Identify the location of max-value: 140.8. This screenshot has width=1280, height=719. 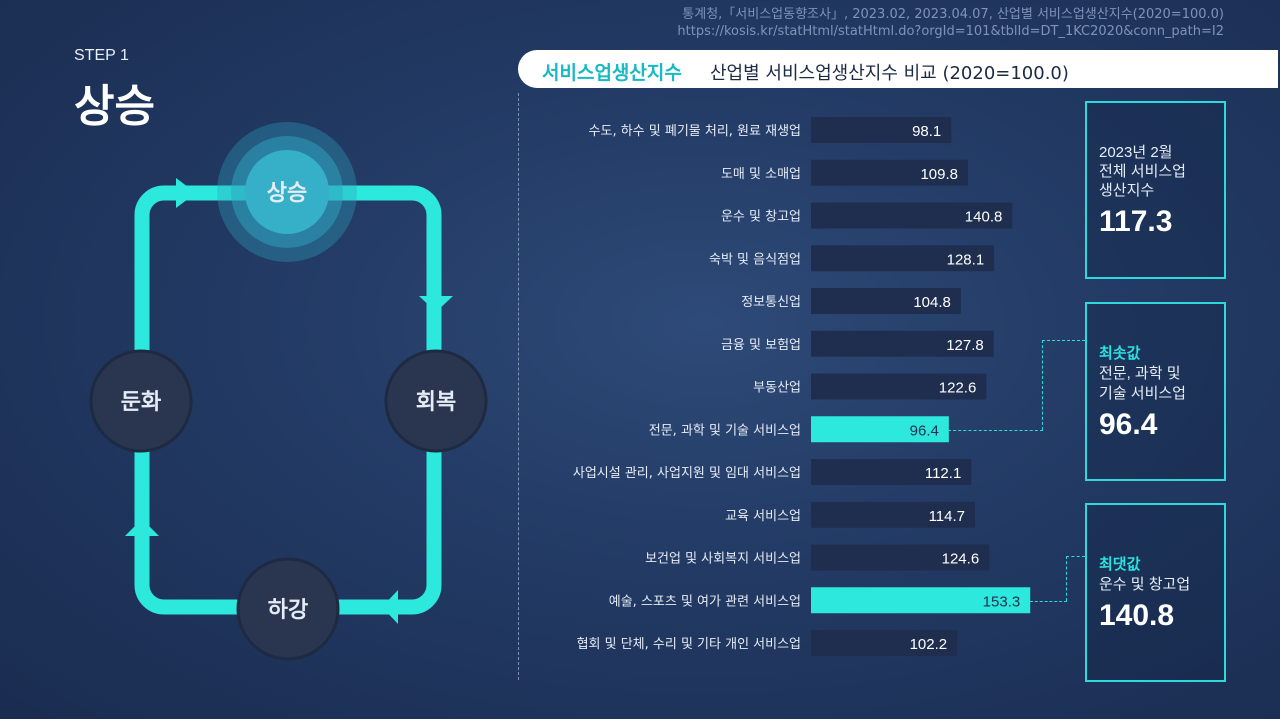
(1137, 615).